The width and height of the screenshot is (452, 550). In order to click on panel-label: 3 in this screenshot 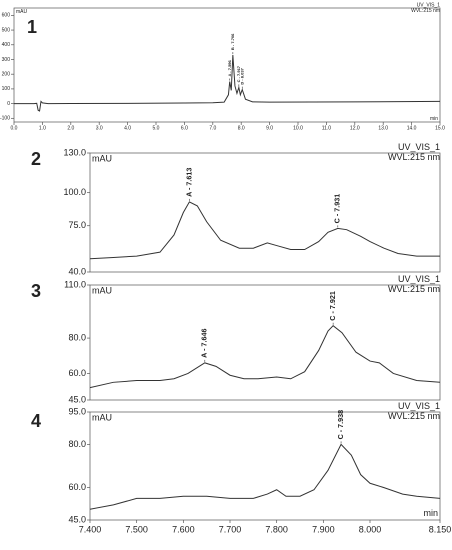, I will do `click(36, 291)`.